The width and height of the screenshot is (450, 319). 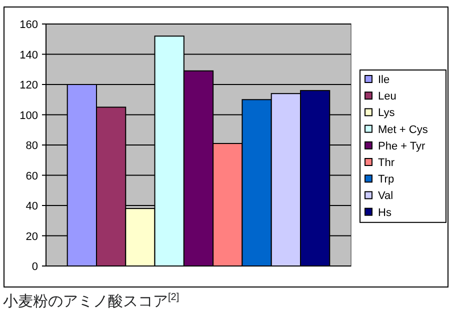 I want to click on y-tick-label: 0, so click(x=35, y=267).